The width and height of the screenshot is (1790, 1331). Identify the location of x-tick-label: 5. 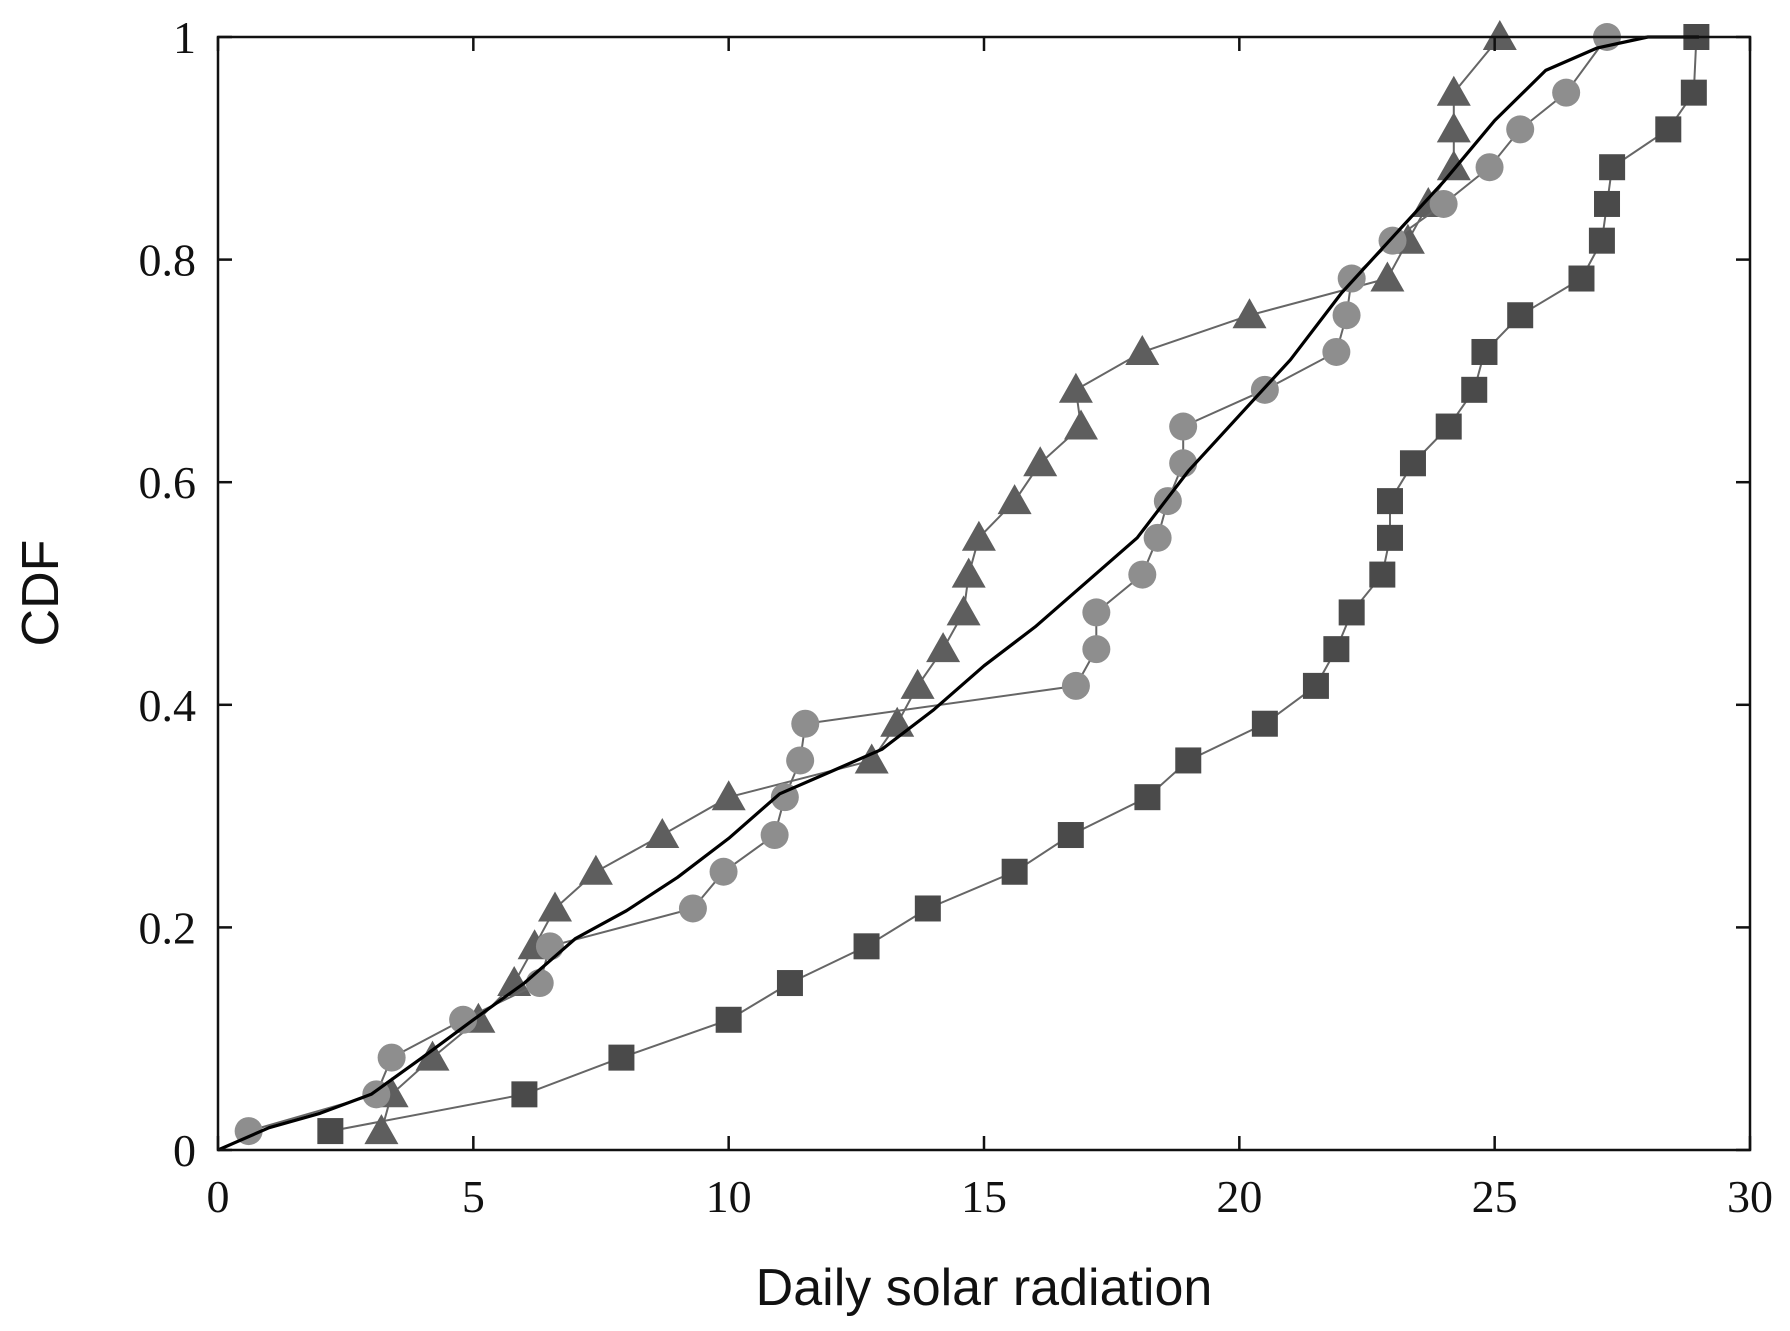
(473, 1196).